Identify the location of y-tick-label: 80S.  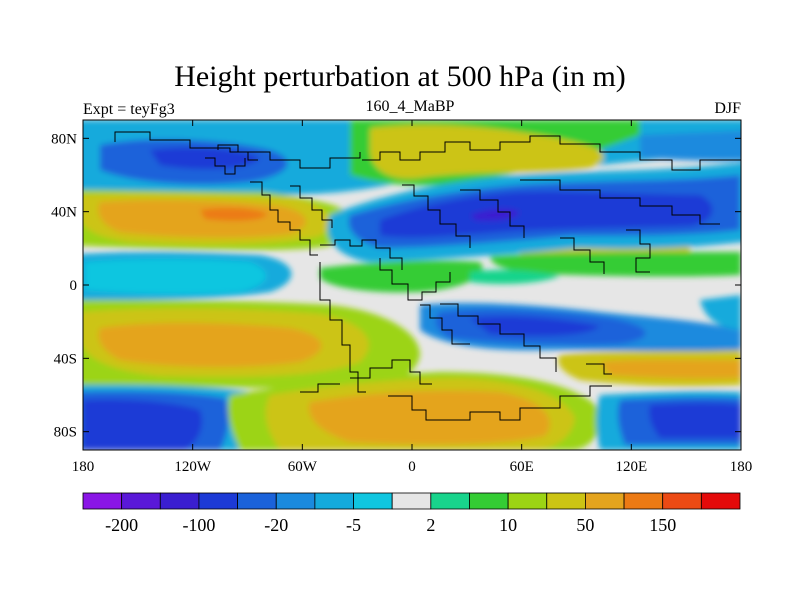
(65, 433).